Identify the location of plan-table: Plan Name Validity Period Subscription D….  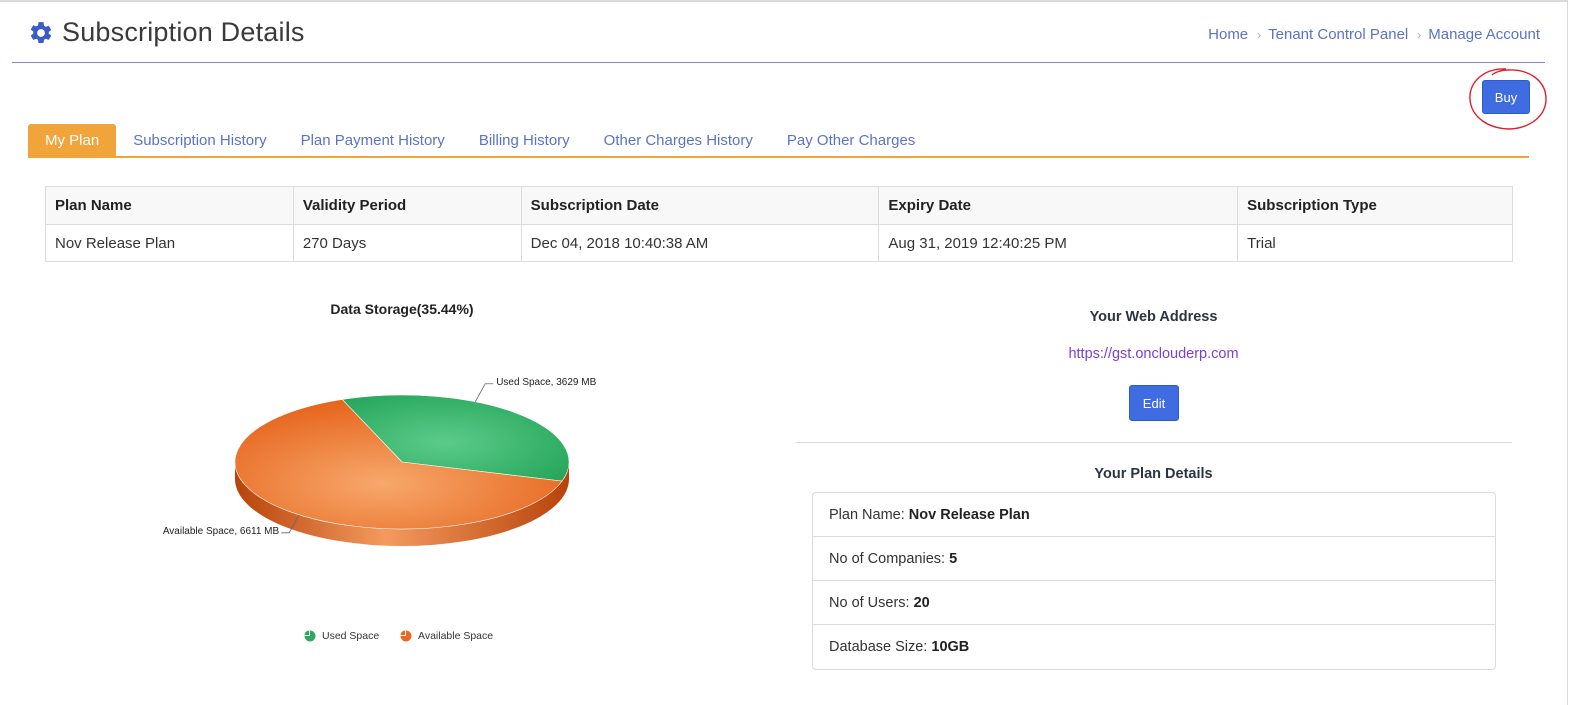
(779, 224).